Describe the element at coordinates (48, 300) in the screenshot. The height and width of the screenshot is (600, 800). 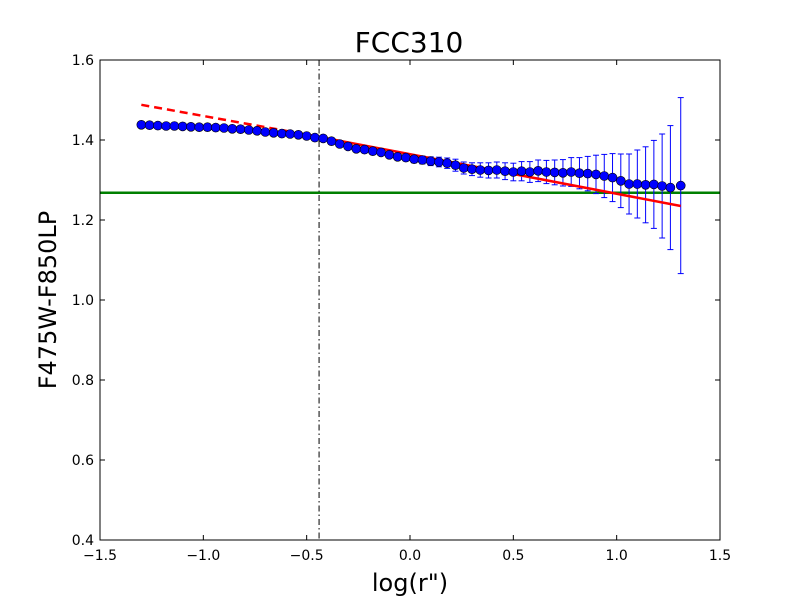
I see `y-axis-title: F475W-F850LP` at that location.